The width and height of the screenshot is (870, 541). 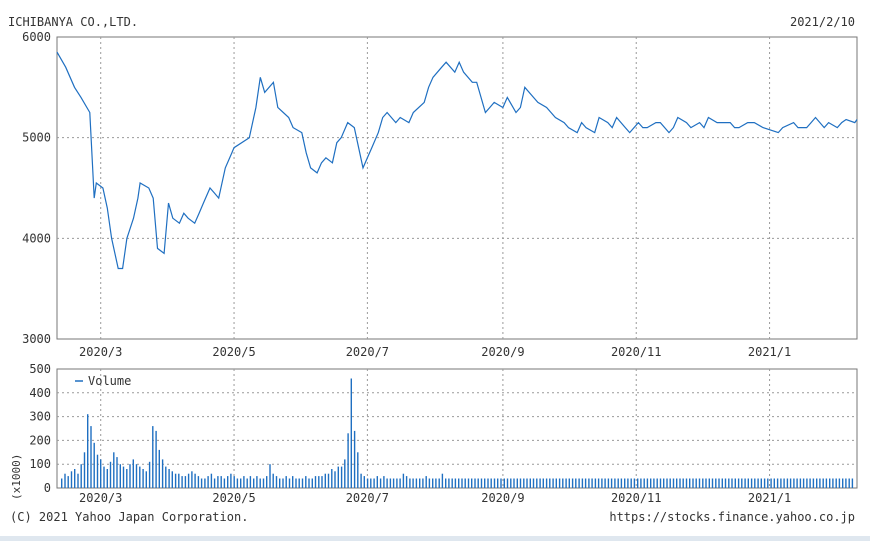 What do you see at coordinates (73, 22) in the screenshot?
I see `company-name: ICHIBANYA CO.,LTD.` at bounding box center [73, 22].